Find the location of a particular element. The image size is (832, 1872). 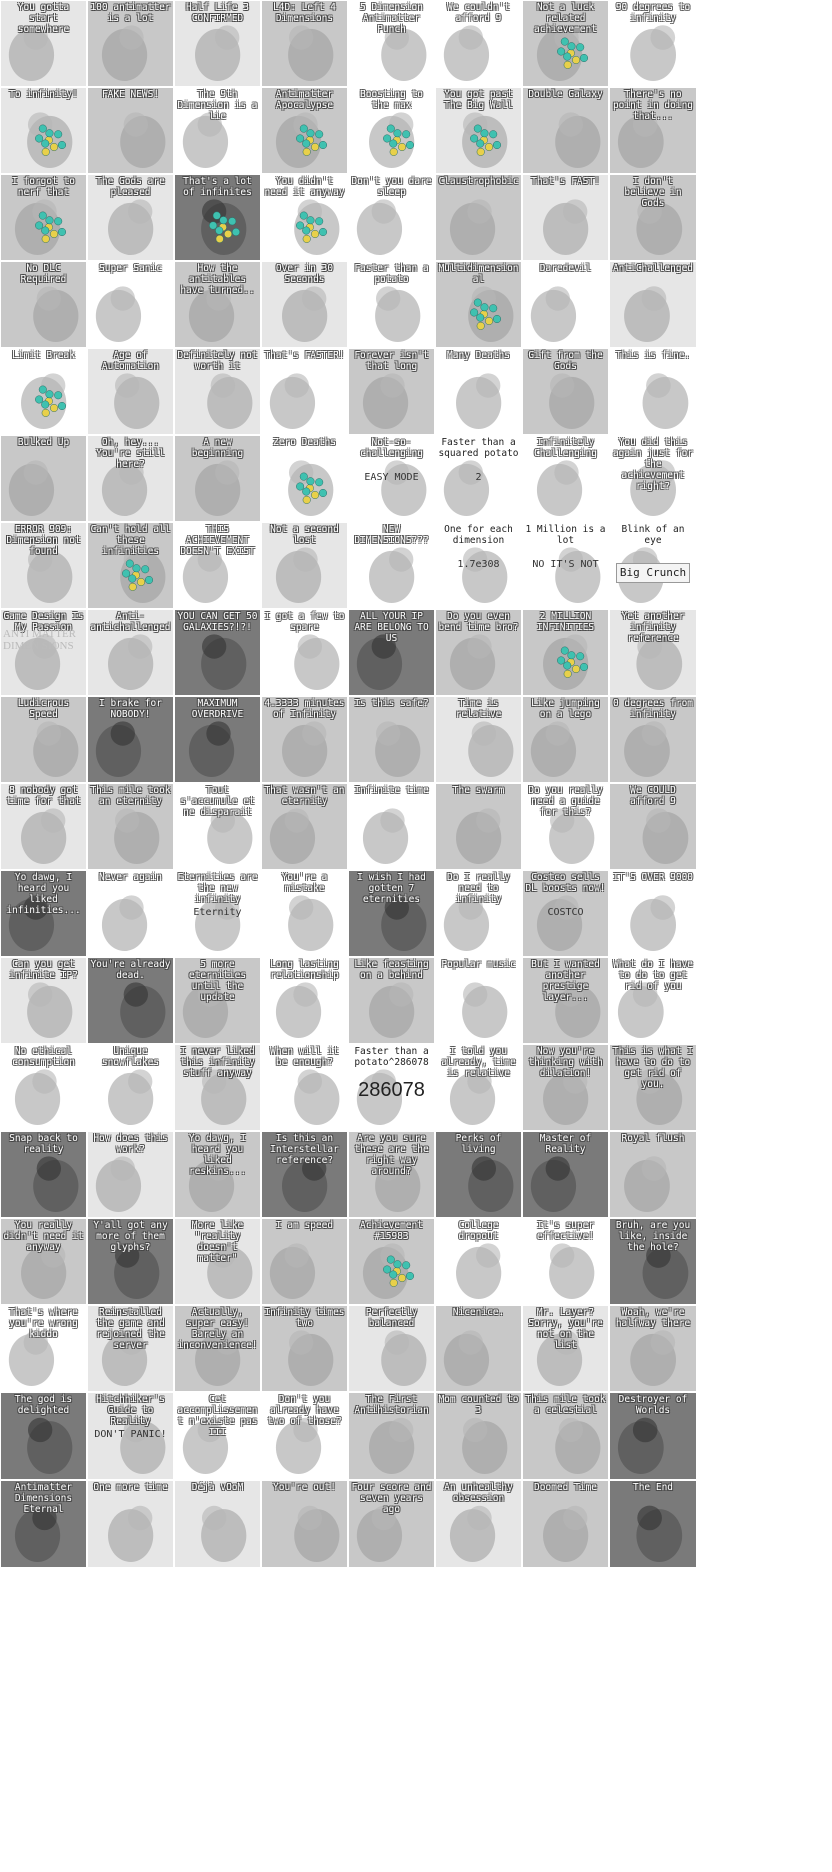

achievement-tile-d-j-voom: Déjà vOoM is located at coordinates (217, 1524).